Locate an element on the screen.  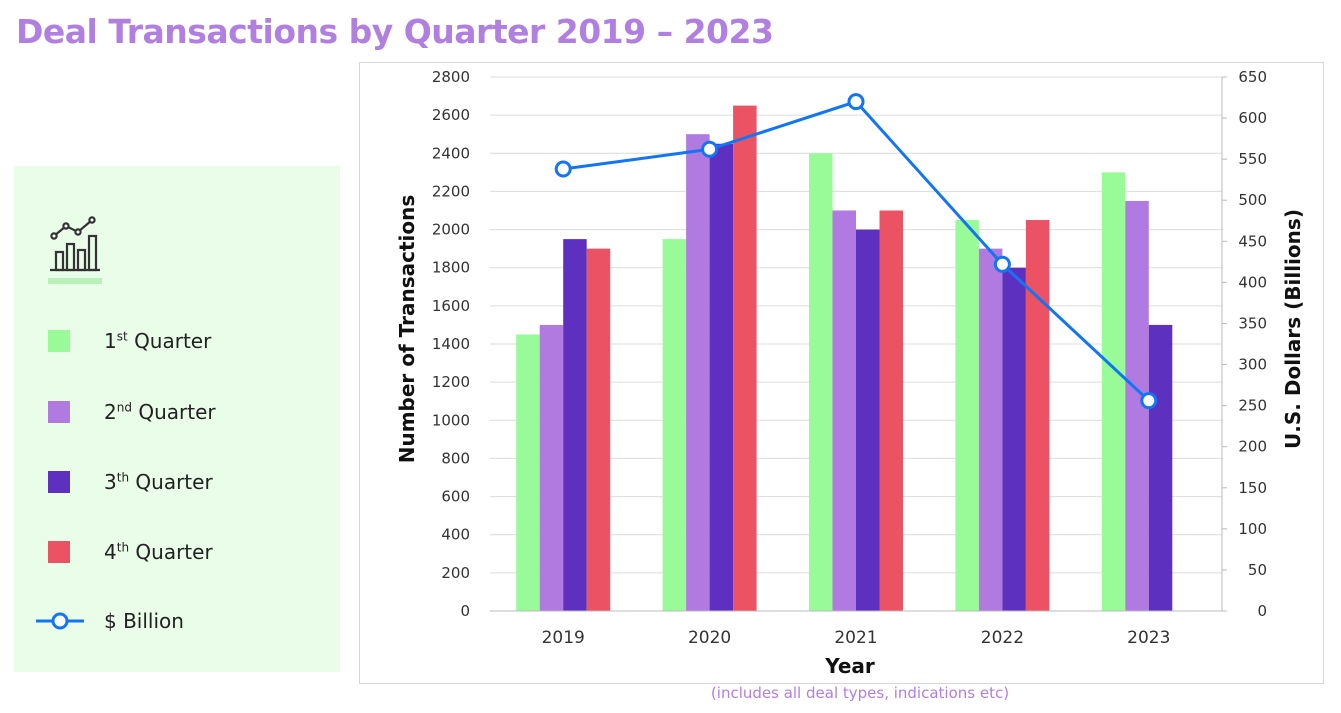
line-point-2022 is located at coordinates (1002, 264).